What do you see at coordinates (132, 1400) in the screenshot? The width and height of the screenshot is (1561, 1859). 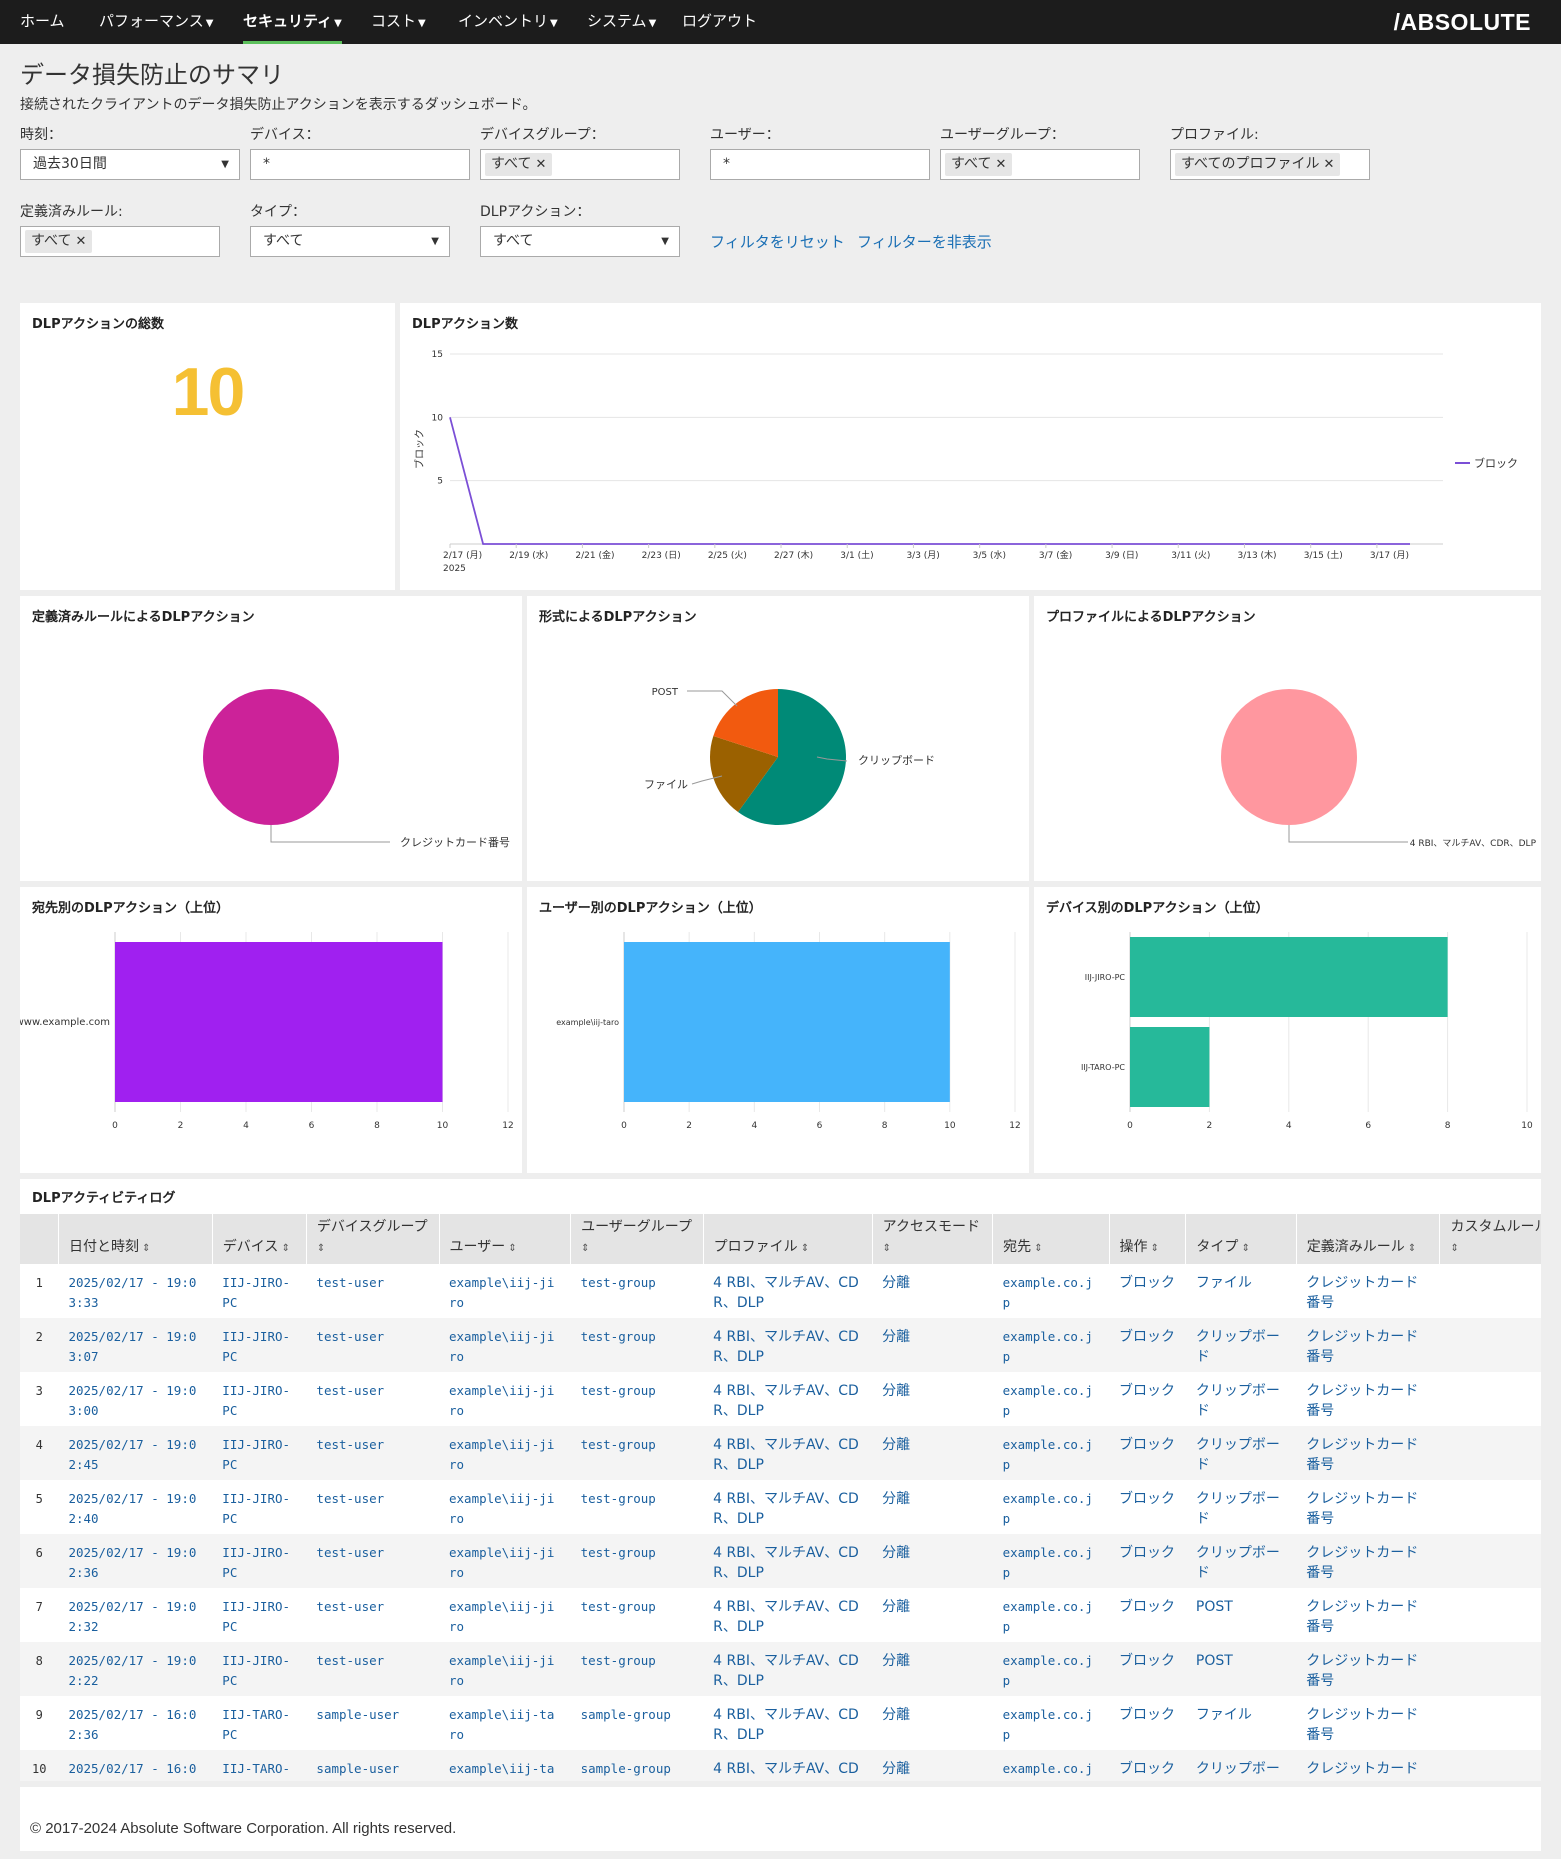 I see `table-cell: 2025/02/17 - 19:03:00` at bounding box center [132, 1400].